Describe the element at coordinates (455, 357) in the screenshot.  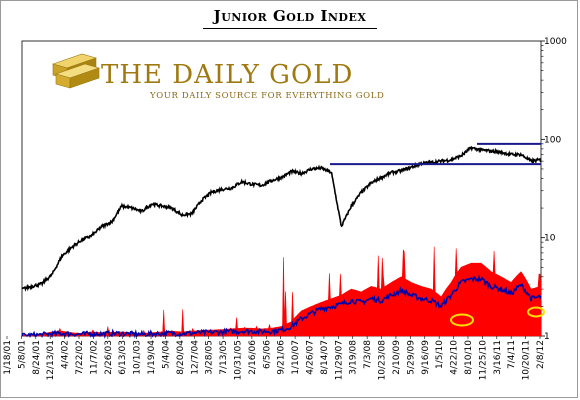
I see `x-tick-label: 4/22/10` at that location.